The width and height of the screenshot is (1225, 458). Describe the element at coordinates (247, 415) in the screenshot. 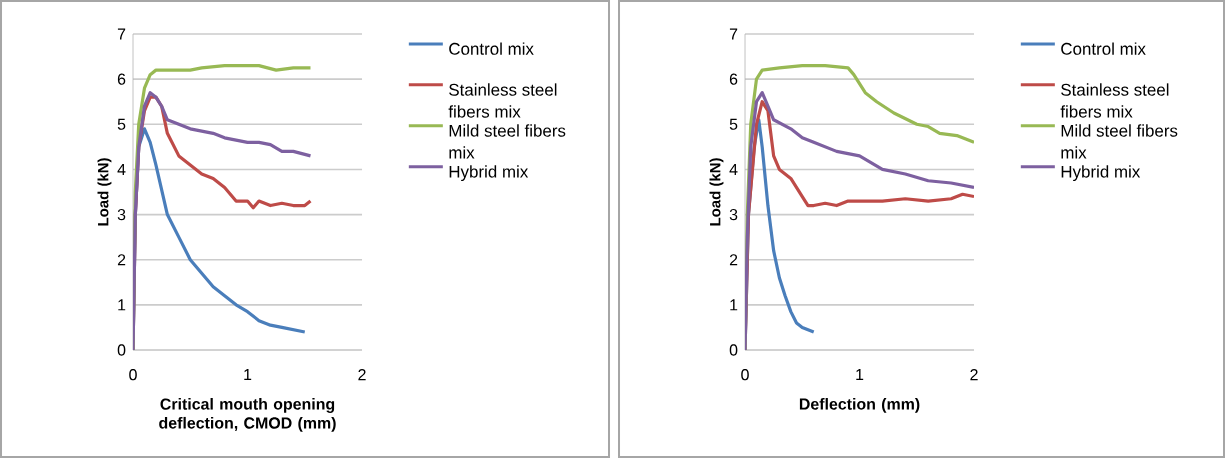

I see `x-axis-title: Critical mouth opening deflection, CMOD (mm)` at that location.